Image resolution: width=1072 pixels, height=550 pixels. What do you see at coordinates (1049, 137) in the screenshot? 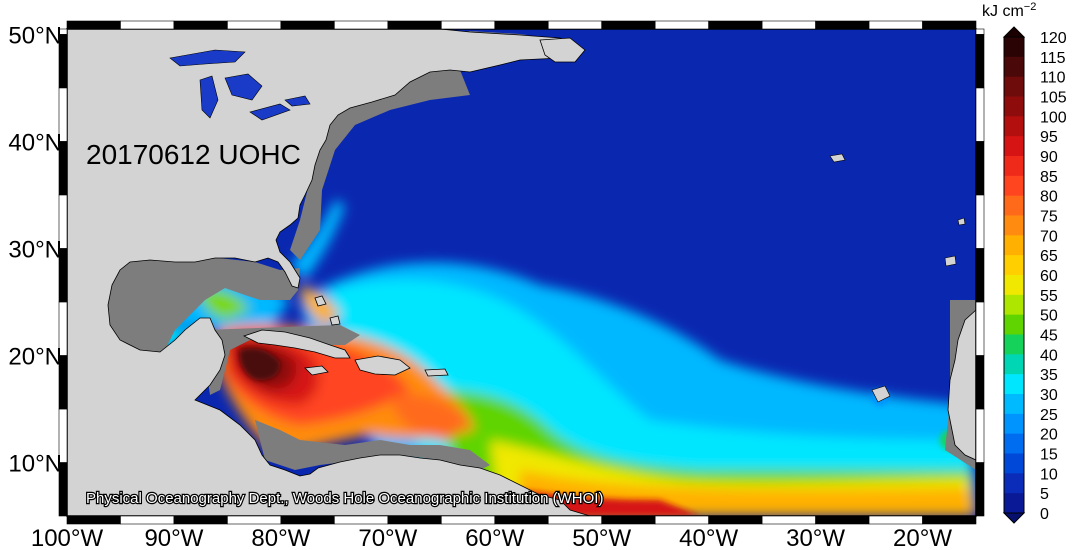
I see `colorbar-label: 95` at bounding box center [1049, 137].